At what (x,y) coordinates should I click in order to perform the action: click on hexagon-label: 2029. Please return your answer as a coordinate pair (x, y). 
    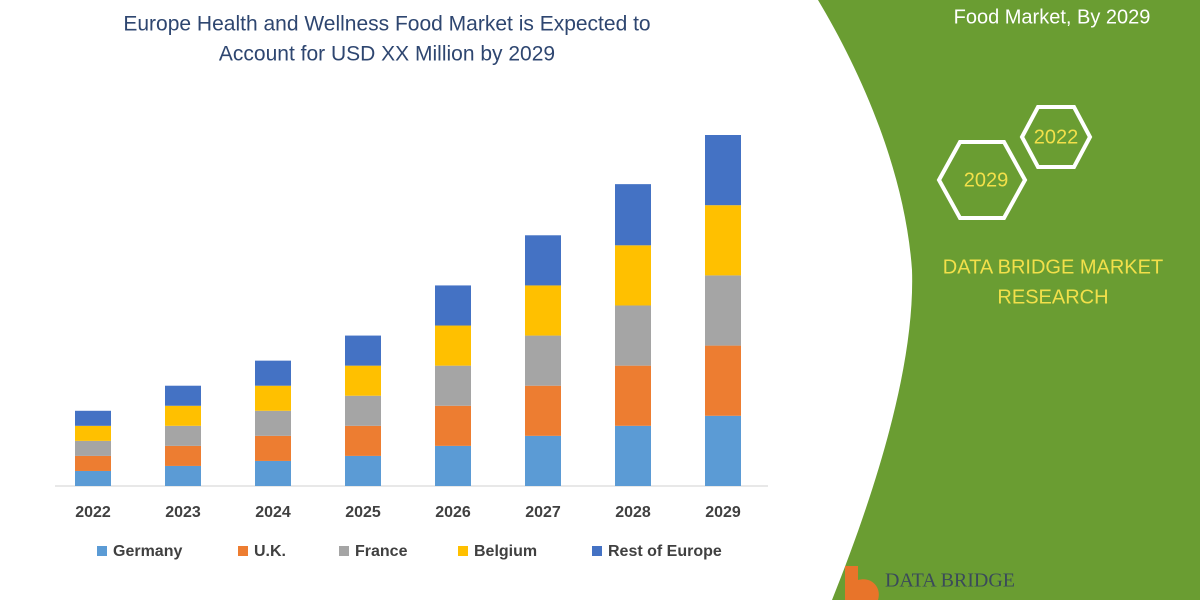
    Looking at the image, I should click on (986, 180).